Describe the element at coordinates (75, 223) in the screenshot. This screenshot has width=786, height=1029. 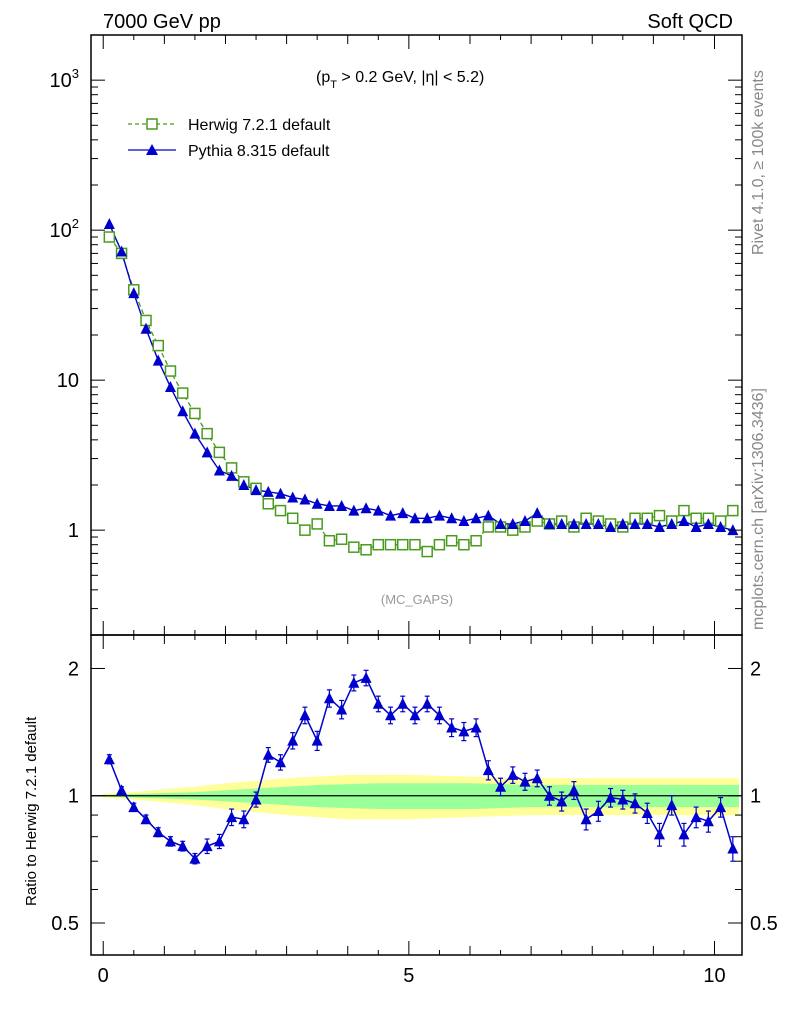
I see `main-y-tick-label-exponent: 2` at that location.